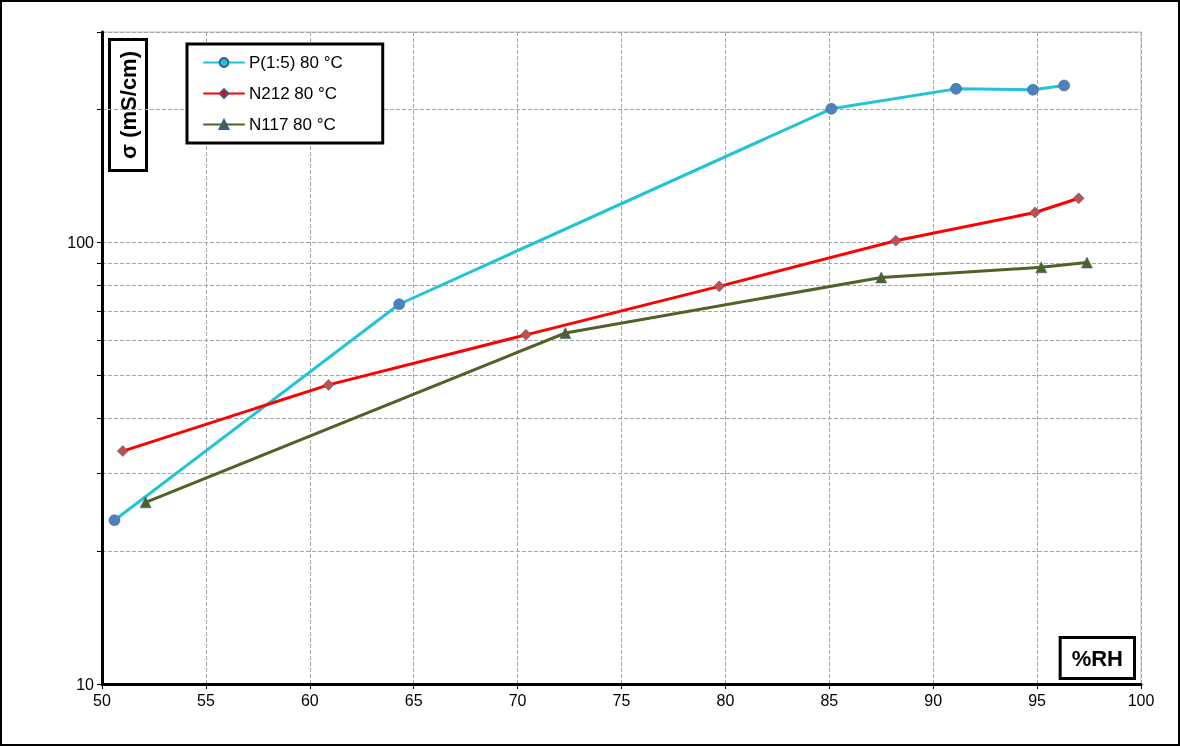  Describe the element at coordinates (128, 104) in the screenshot. I see `y-axis-title: σ (mS/cm)` at that location.